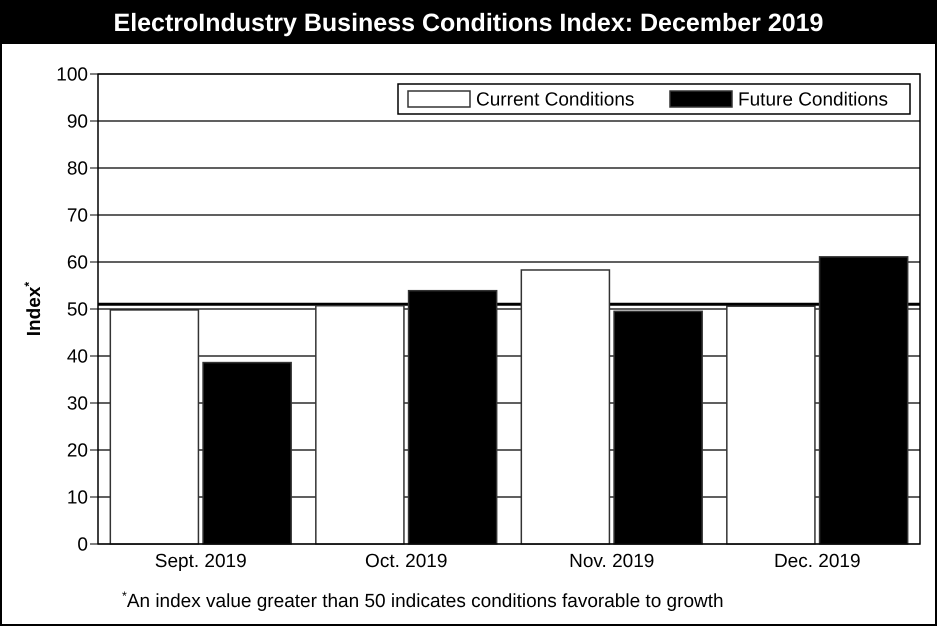  I want to click on legend-label: Current Conditions, so click(555, 100).